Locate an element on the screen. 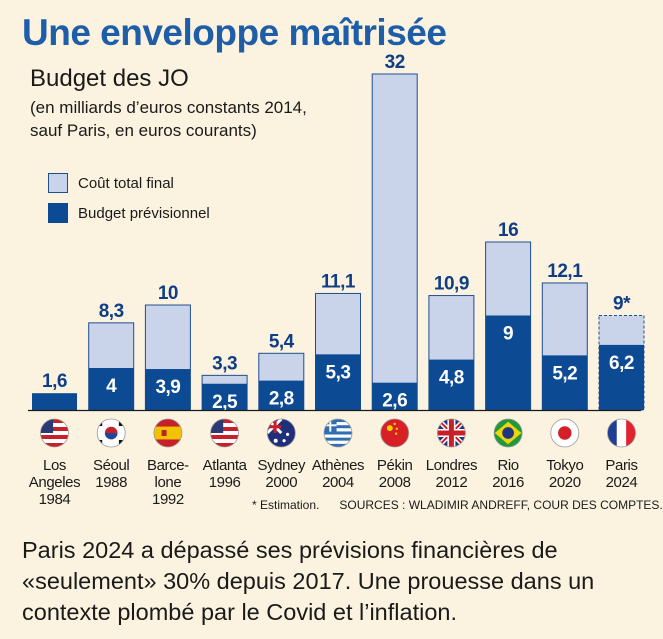 This screenshot has height=639, width=663. legend-label-final-cost: Coût total final is located at coordinates (126, 183).